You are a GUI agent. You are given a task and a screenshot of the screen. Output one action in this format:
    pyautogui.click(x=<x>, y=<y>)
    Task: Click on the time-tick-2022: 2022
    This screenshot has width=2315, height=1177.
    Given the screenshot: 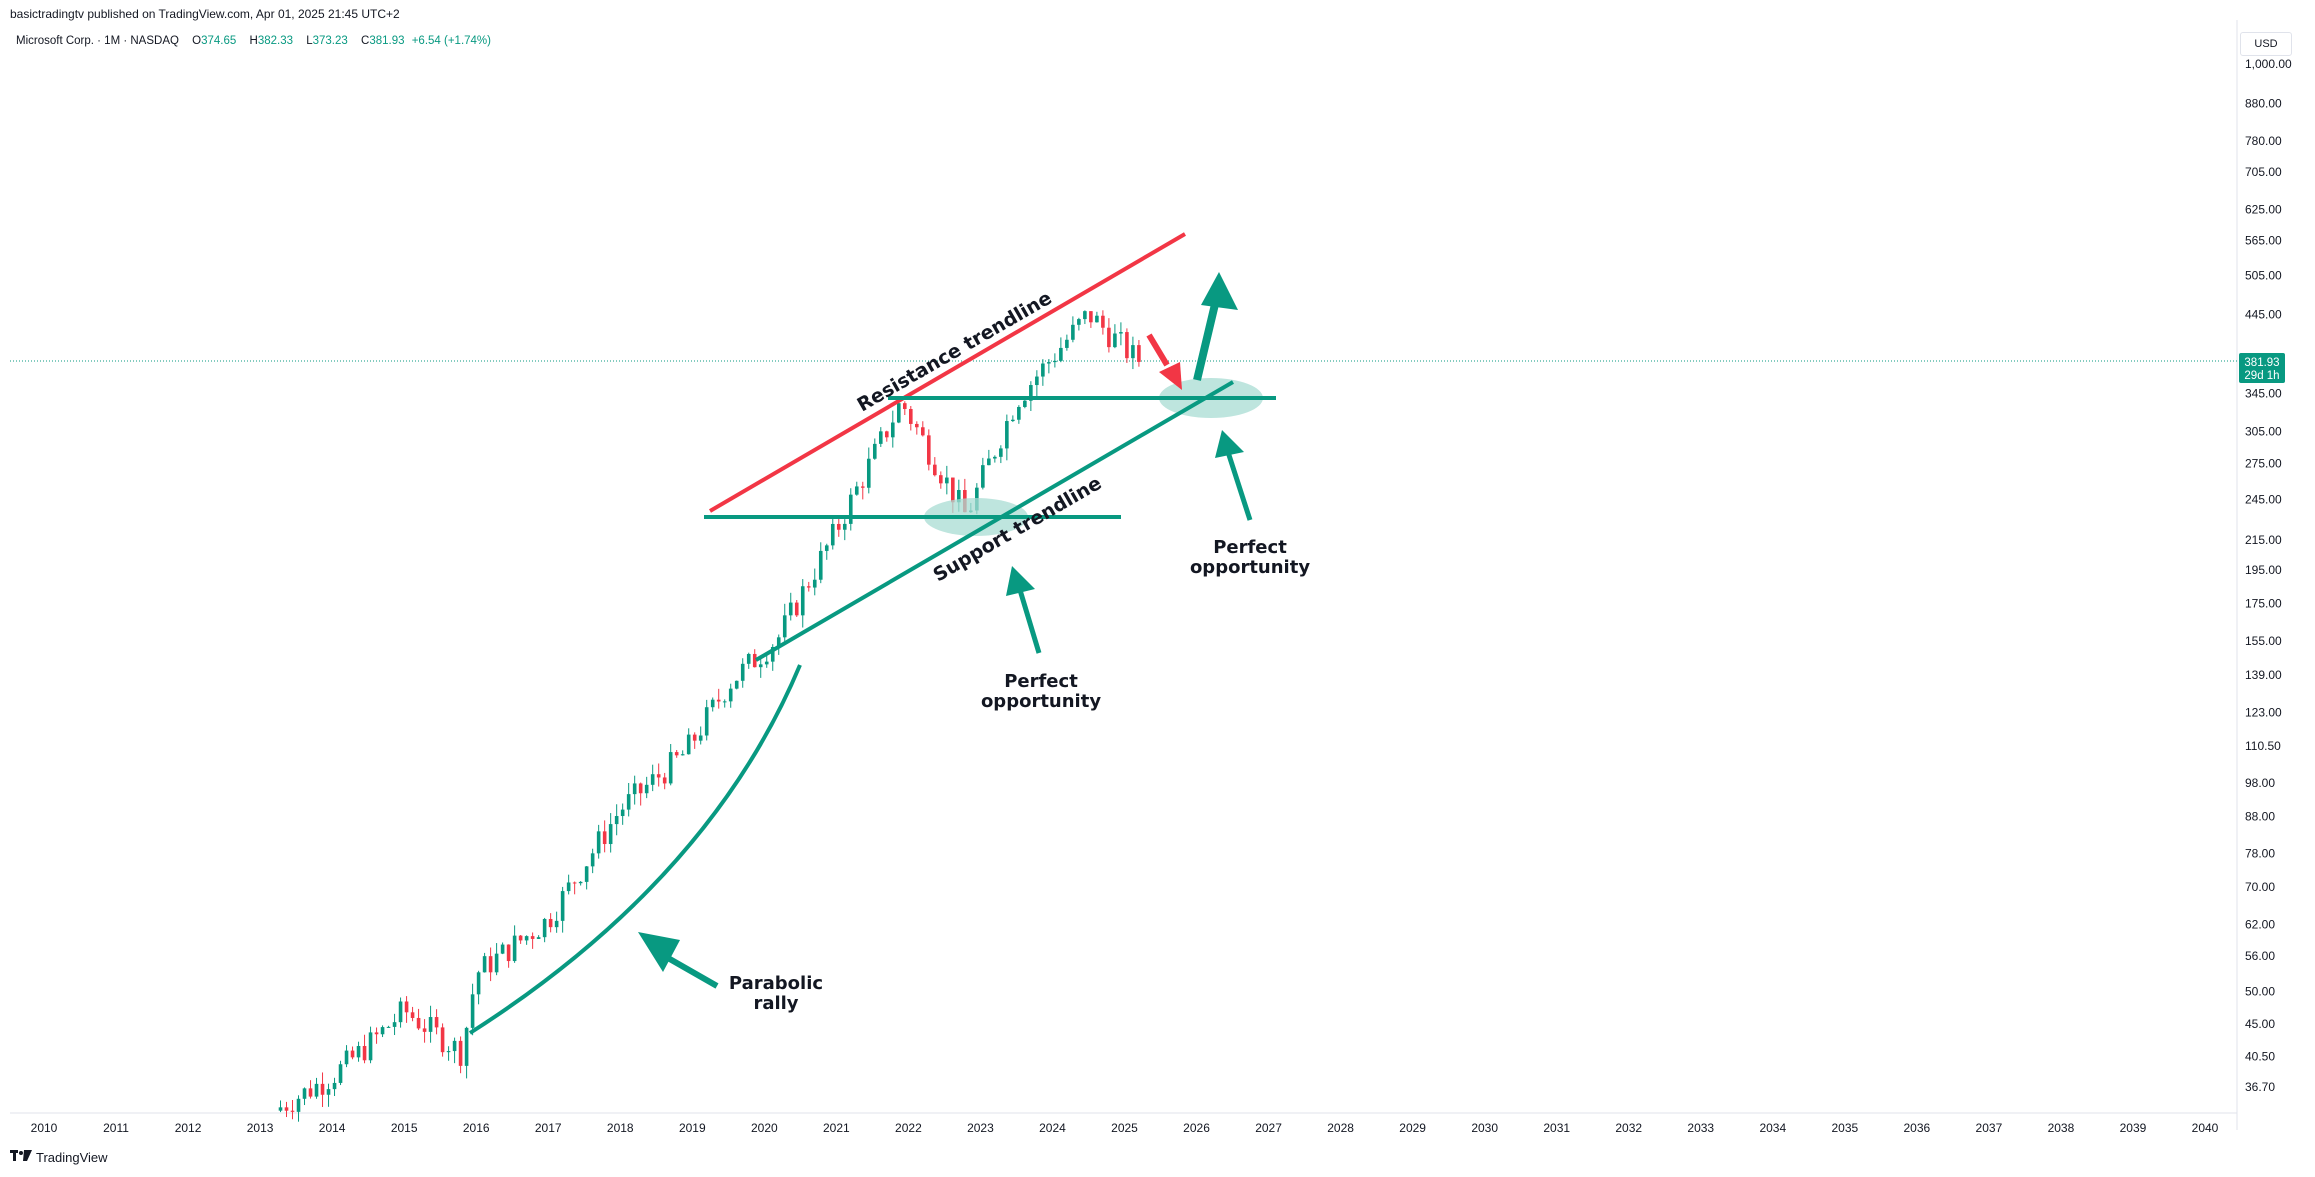 What is the action you would take?
    pyautogui.click(x=908, y=1128)
    